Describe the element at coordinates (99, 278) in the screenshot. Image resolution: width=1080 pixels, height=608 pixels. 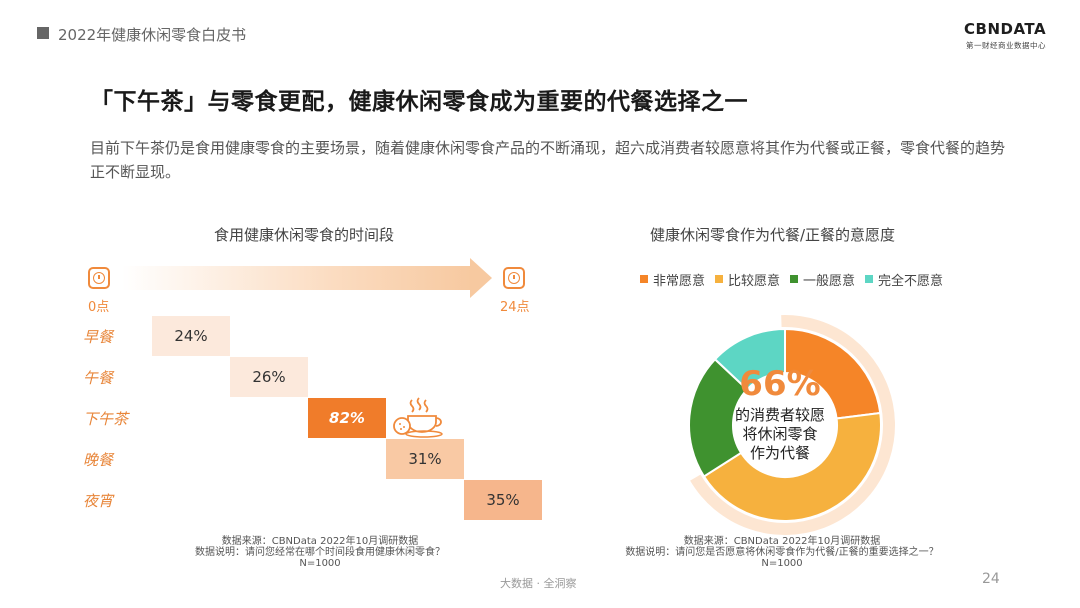
I see `clock-start-icon` at that location.